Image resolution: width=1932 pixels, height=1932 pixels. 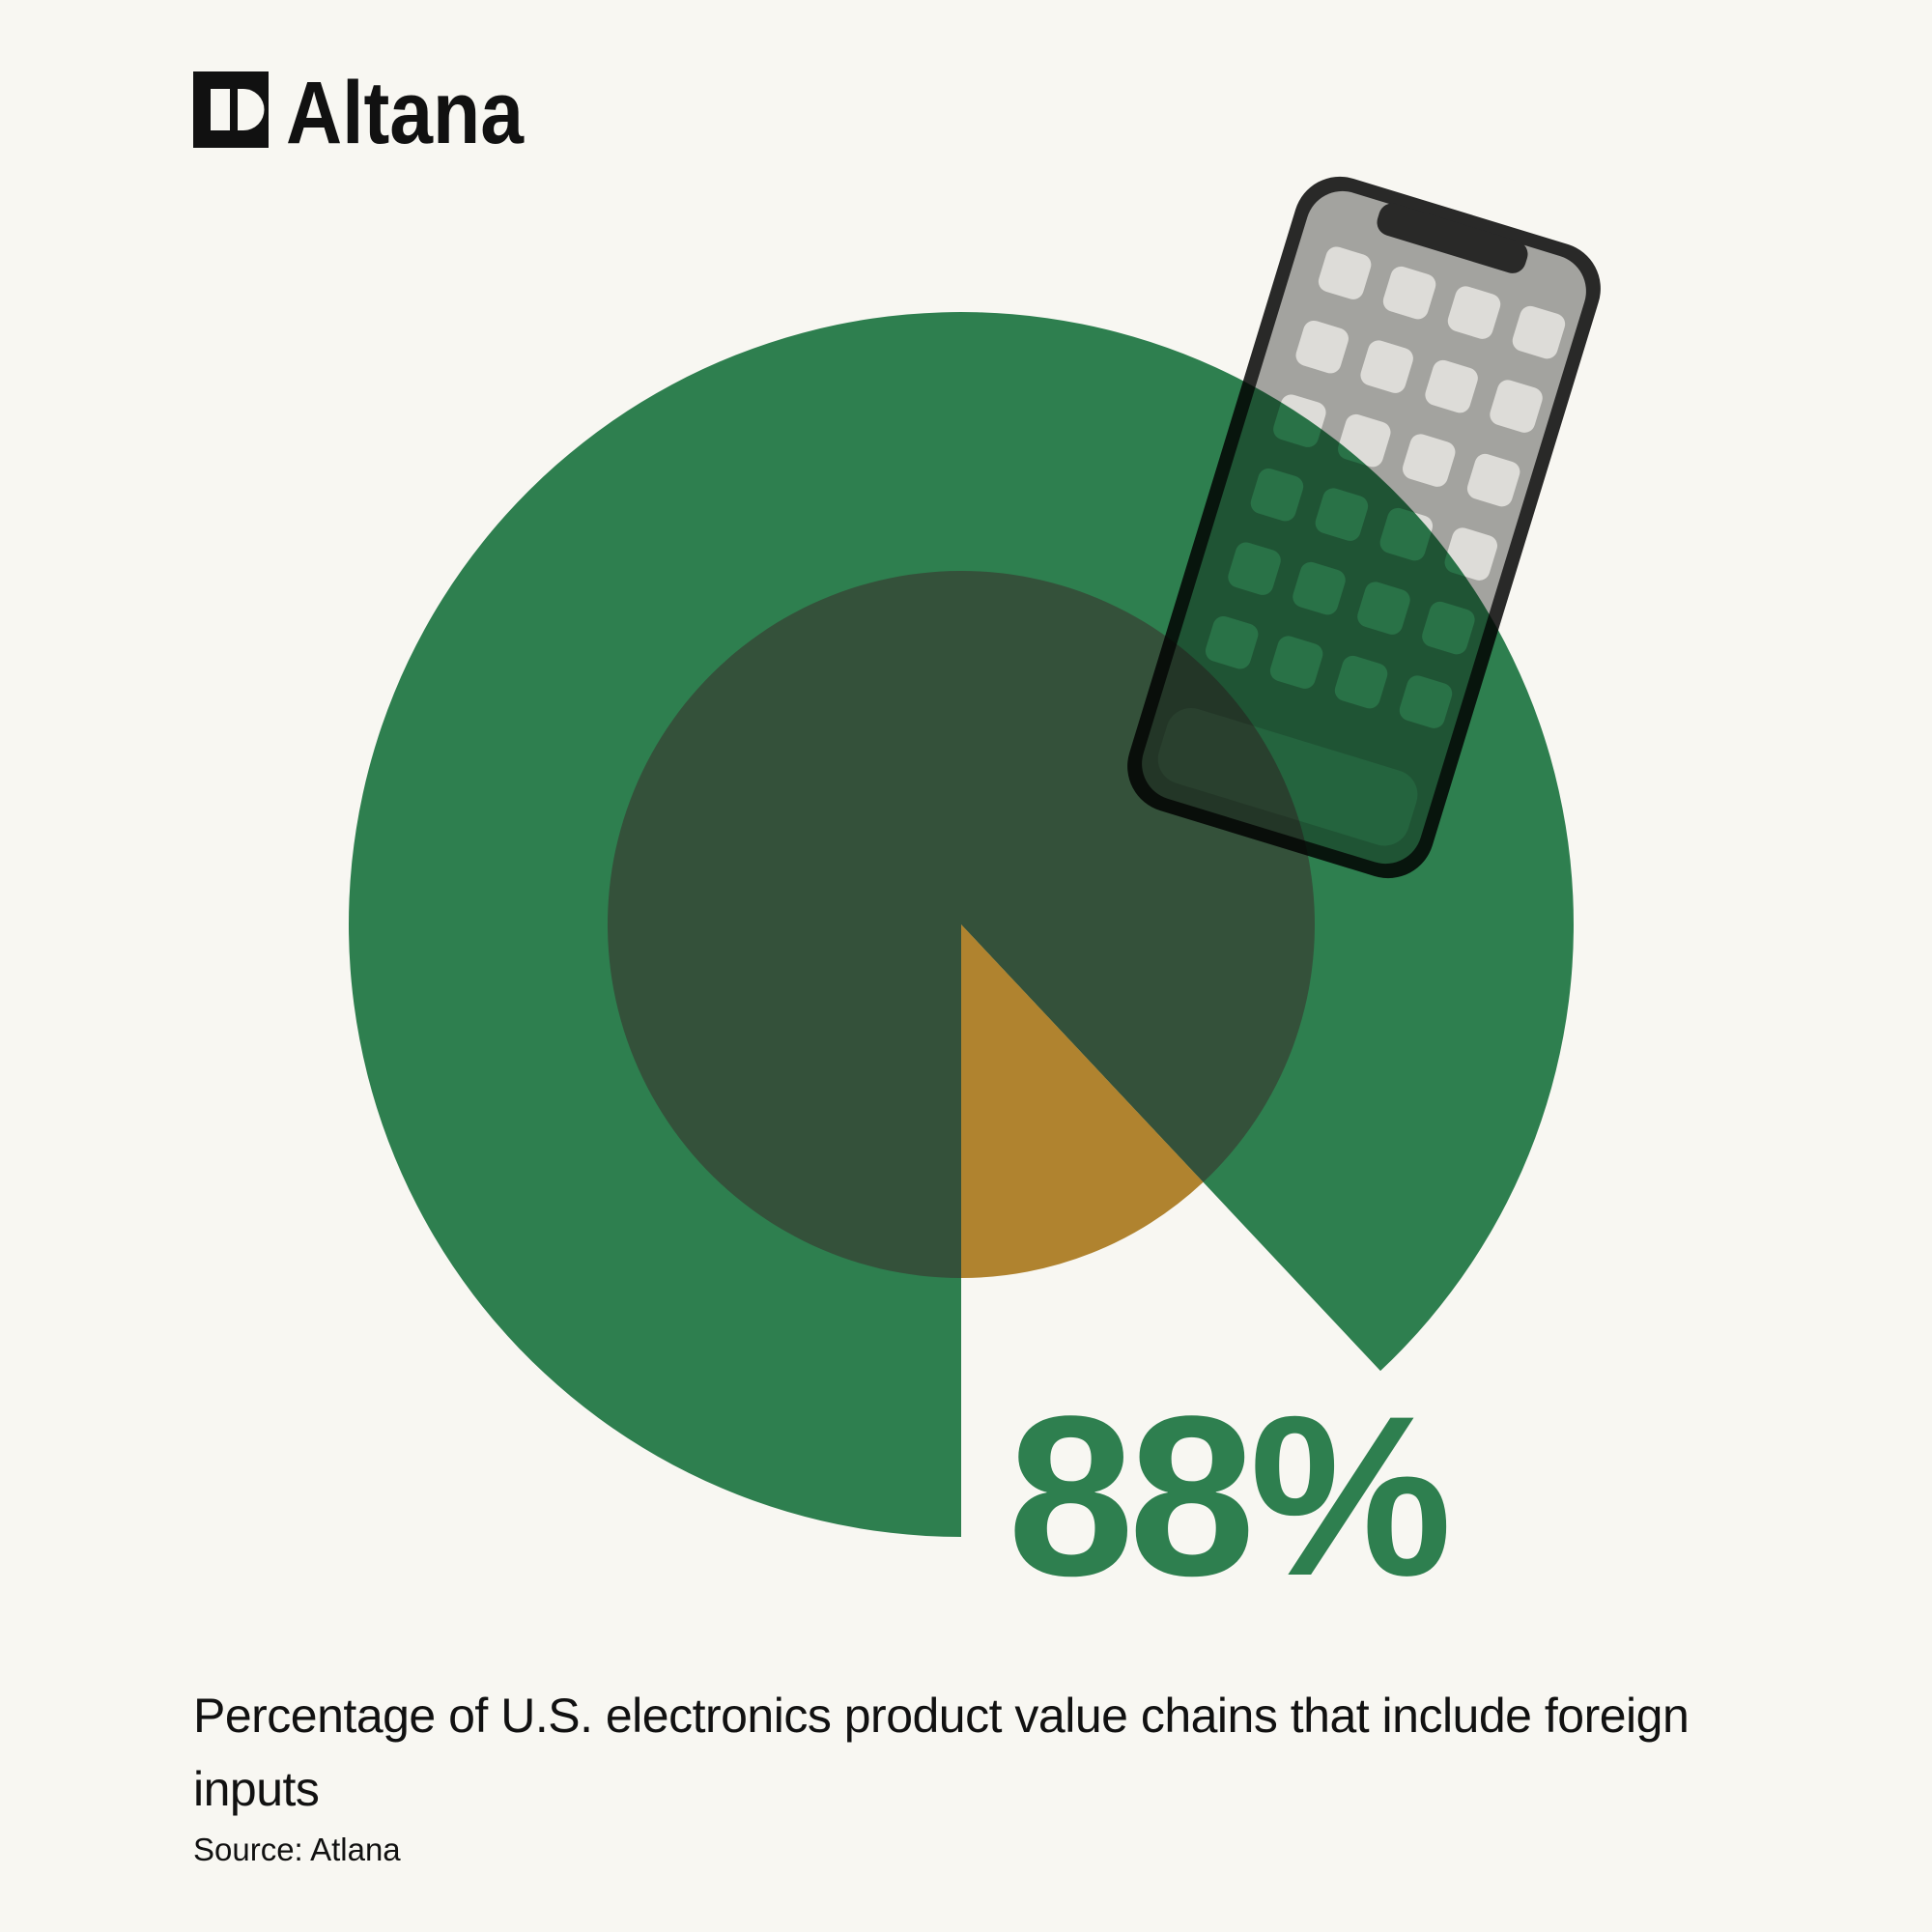 I want to click on source: Source: Atlana, so click(x=297, y=1849).